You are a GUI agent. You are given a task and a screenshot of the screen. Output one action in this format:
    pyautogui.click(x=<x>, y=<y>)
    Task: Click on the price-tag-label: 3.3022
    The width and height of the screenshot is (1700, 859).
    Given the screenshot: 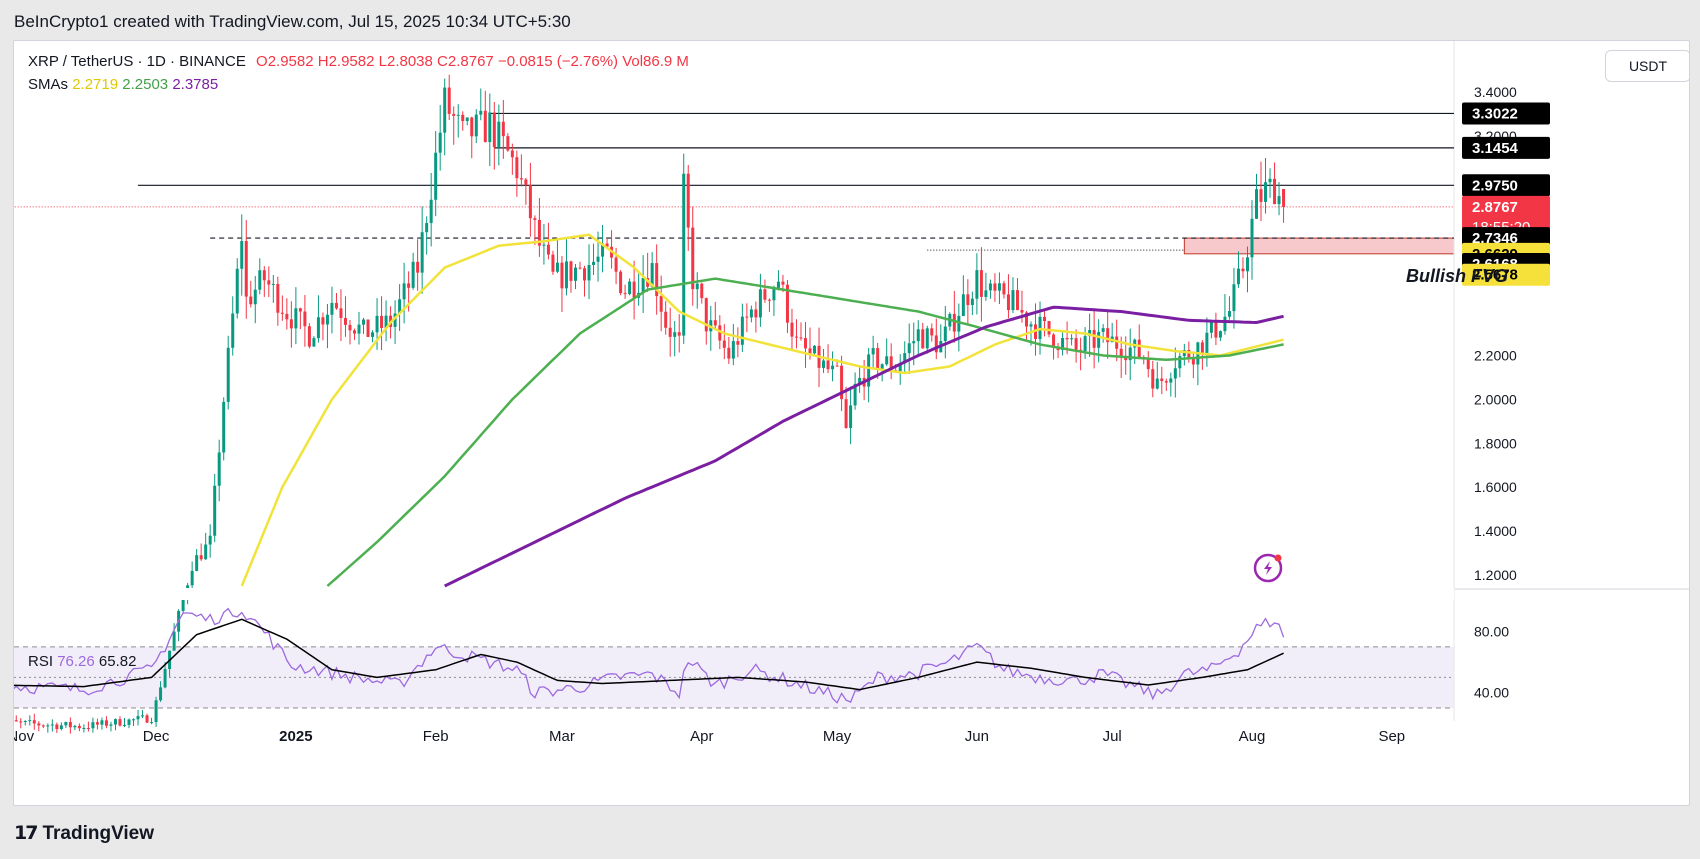 What is the action you would take?
    pyautogui.click(x=1495, y=113)
    